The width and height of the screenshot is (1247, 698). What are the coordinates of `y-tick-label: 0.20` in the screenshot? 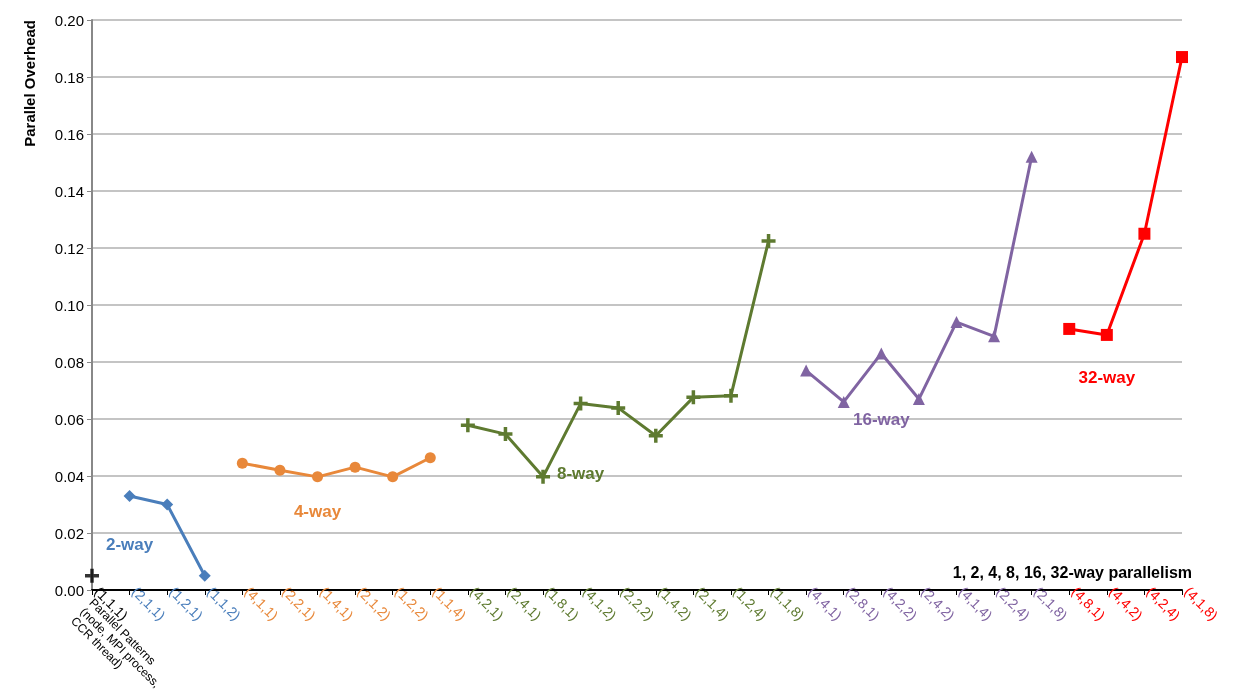 It's located at (69, 20).